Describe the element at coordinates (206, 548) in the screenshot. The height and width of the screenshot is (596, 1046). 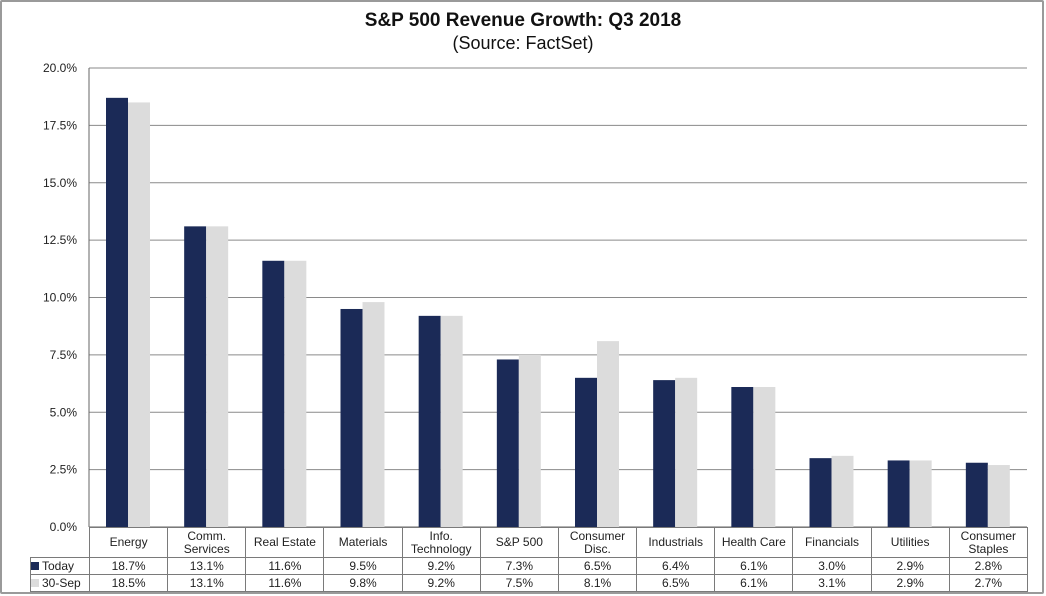
I see `x-tick-label-line: Services` at that location.